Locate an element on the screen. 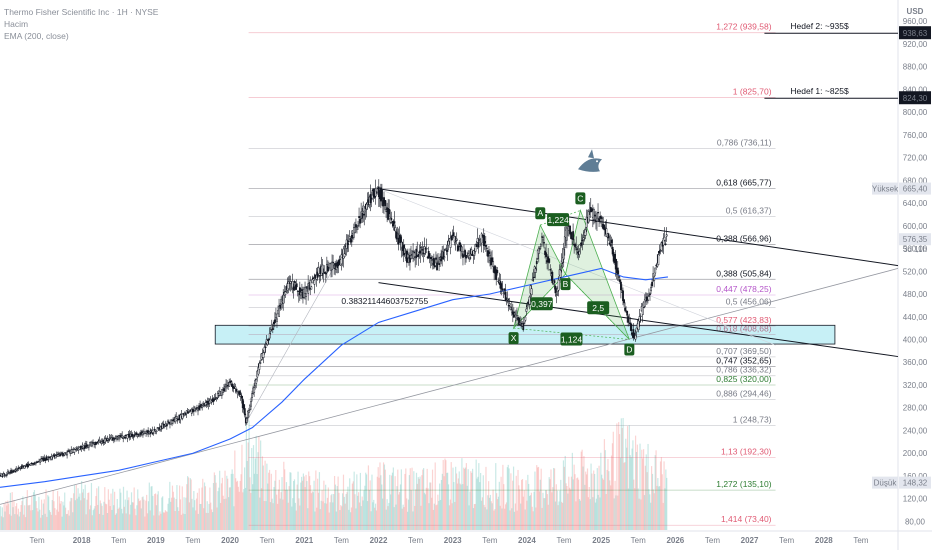 The height and width of the screenshot is (550, 932). target-tag-bg is located at coordinates (915, 33).